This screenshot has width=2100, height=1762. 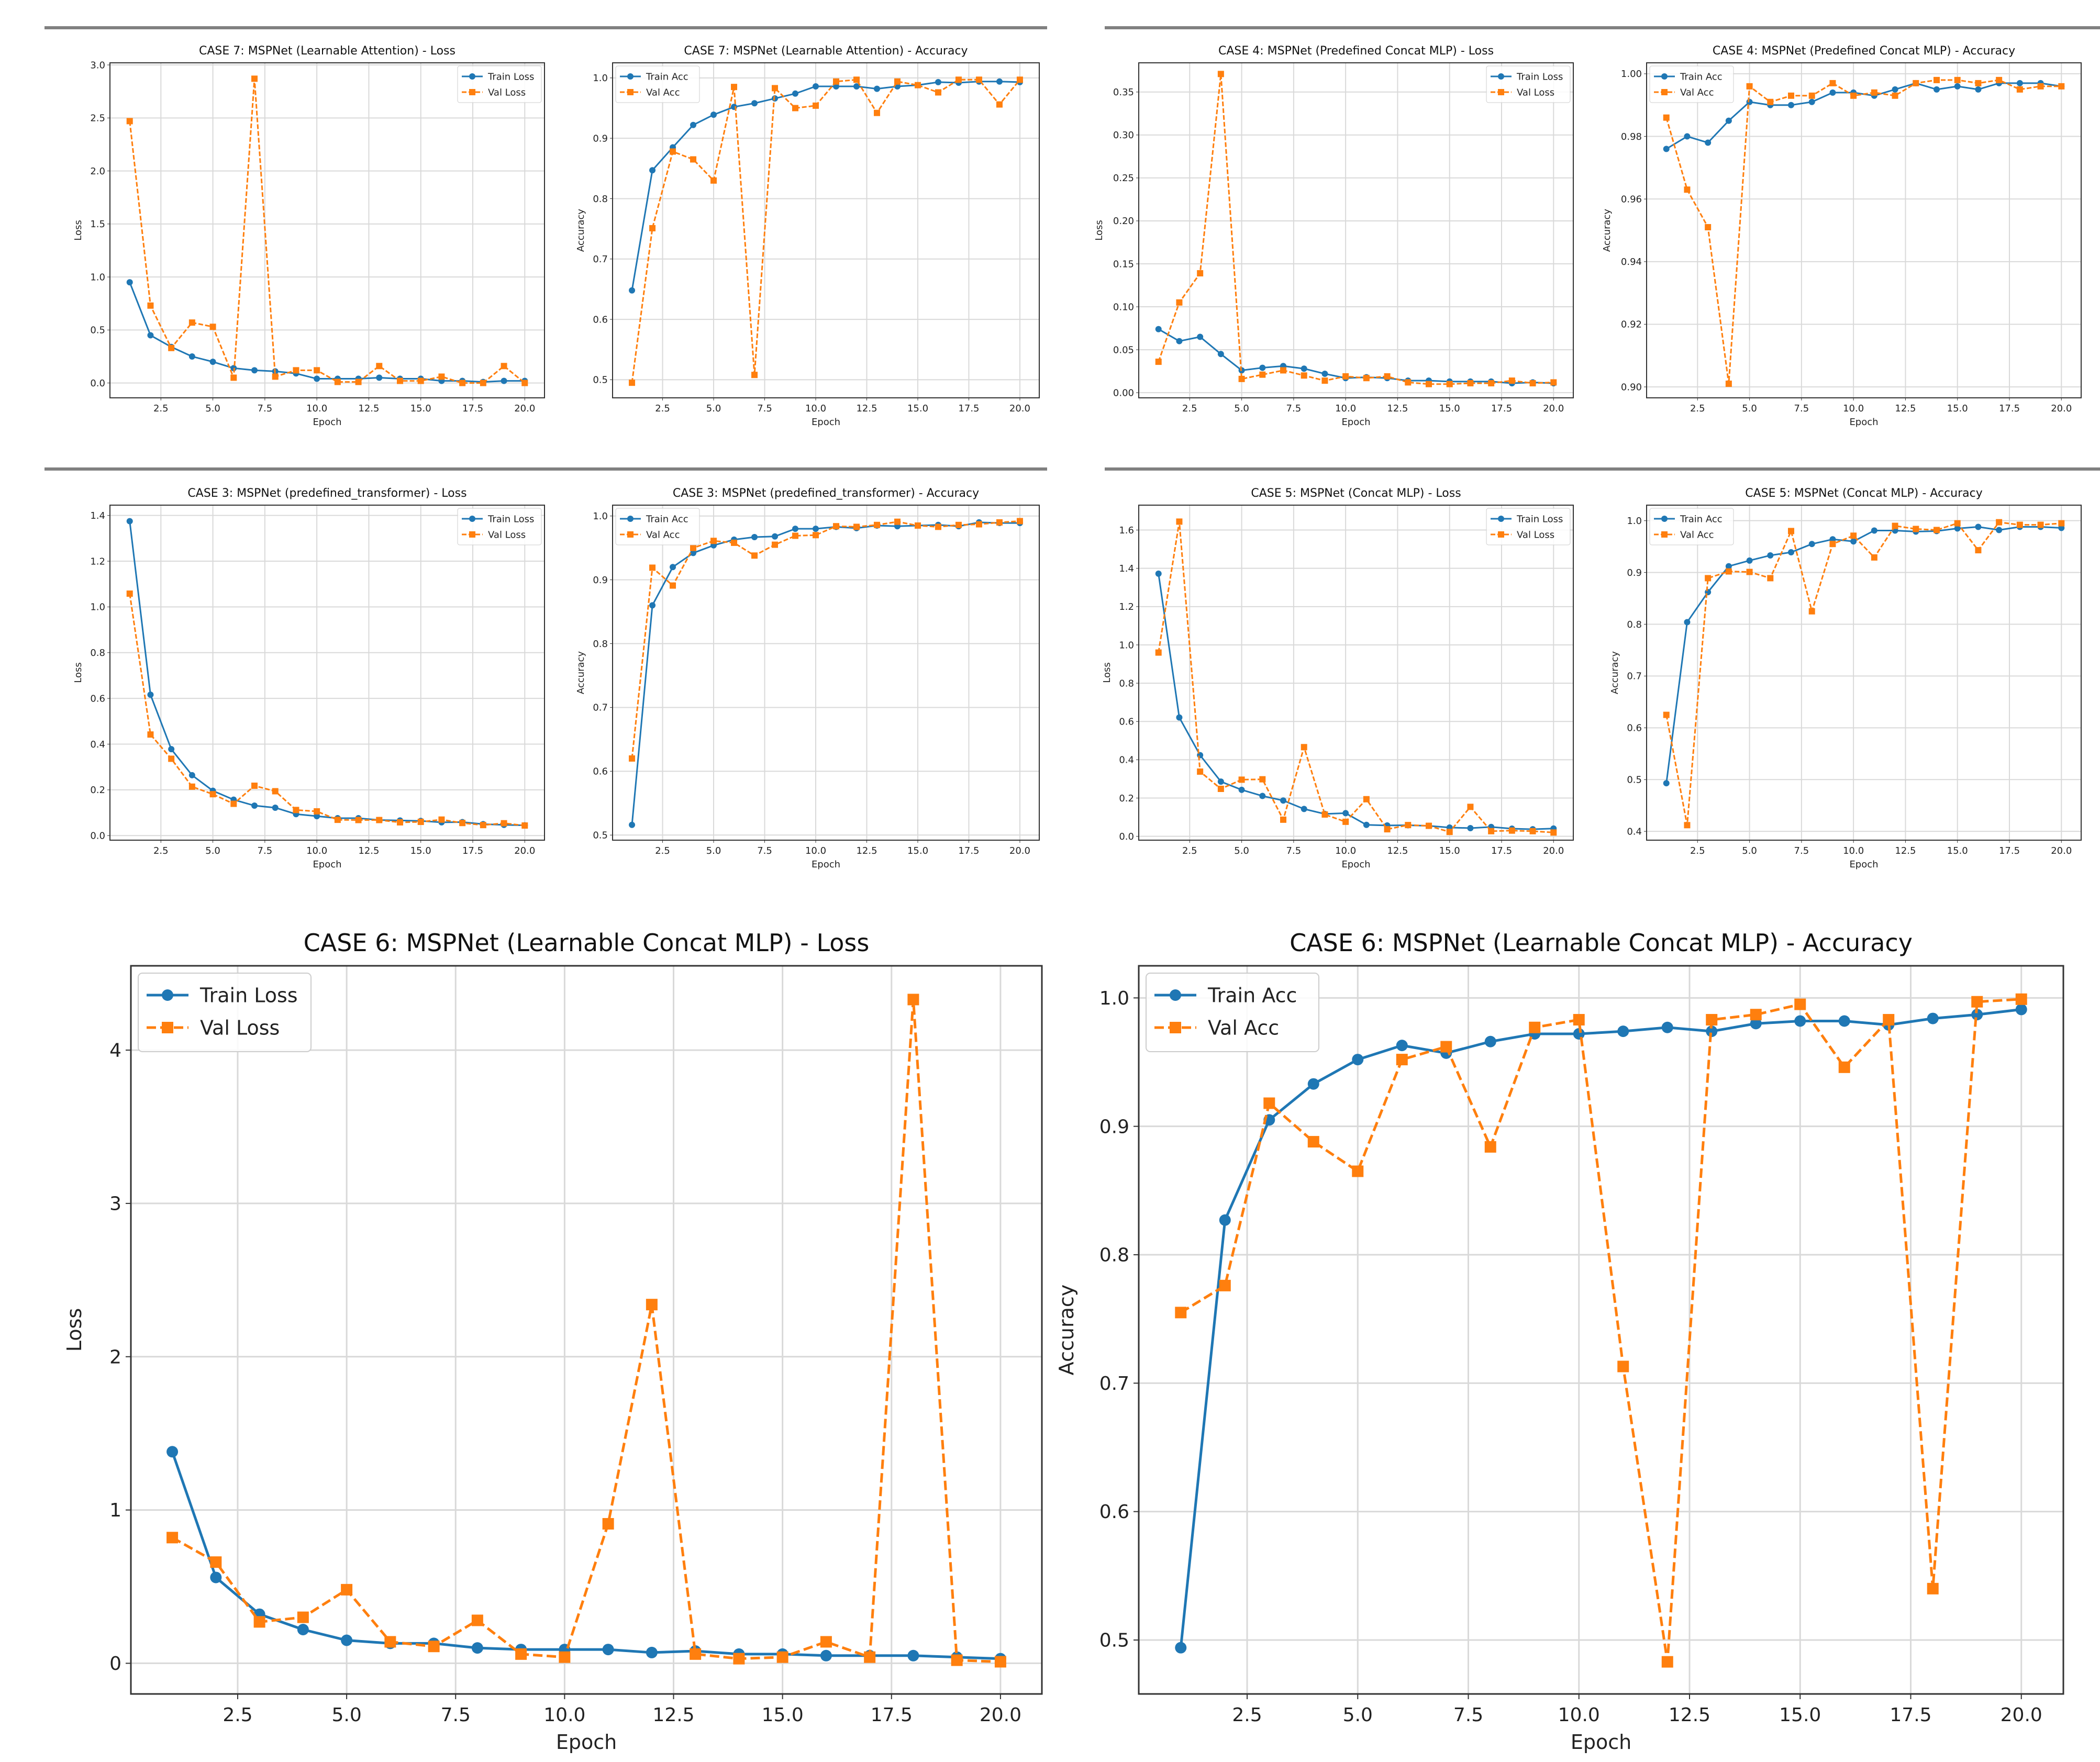 What do you see at coordinates (1600, 1328) in the screenshot?
I see `train-series-line` at bounding box center [1600, 1328].